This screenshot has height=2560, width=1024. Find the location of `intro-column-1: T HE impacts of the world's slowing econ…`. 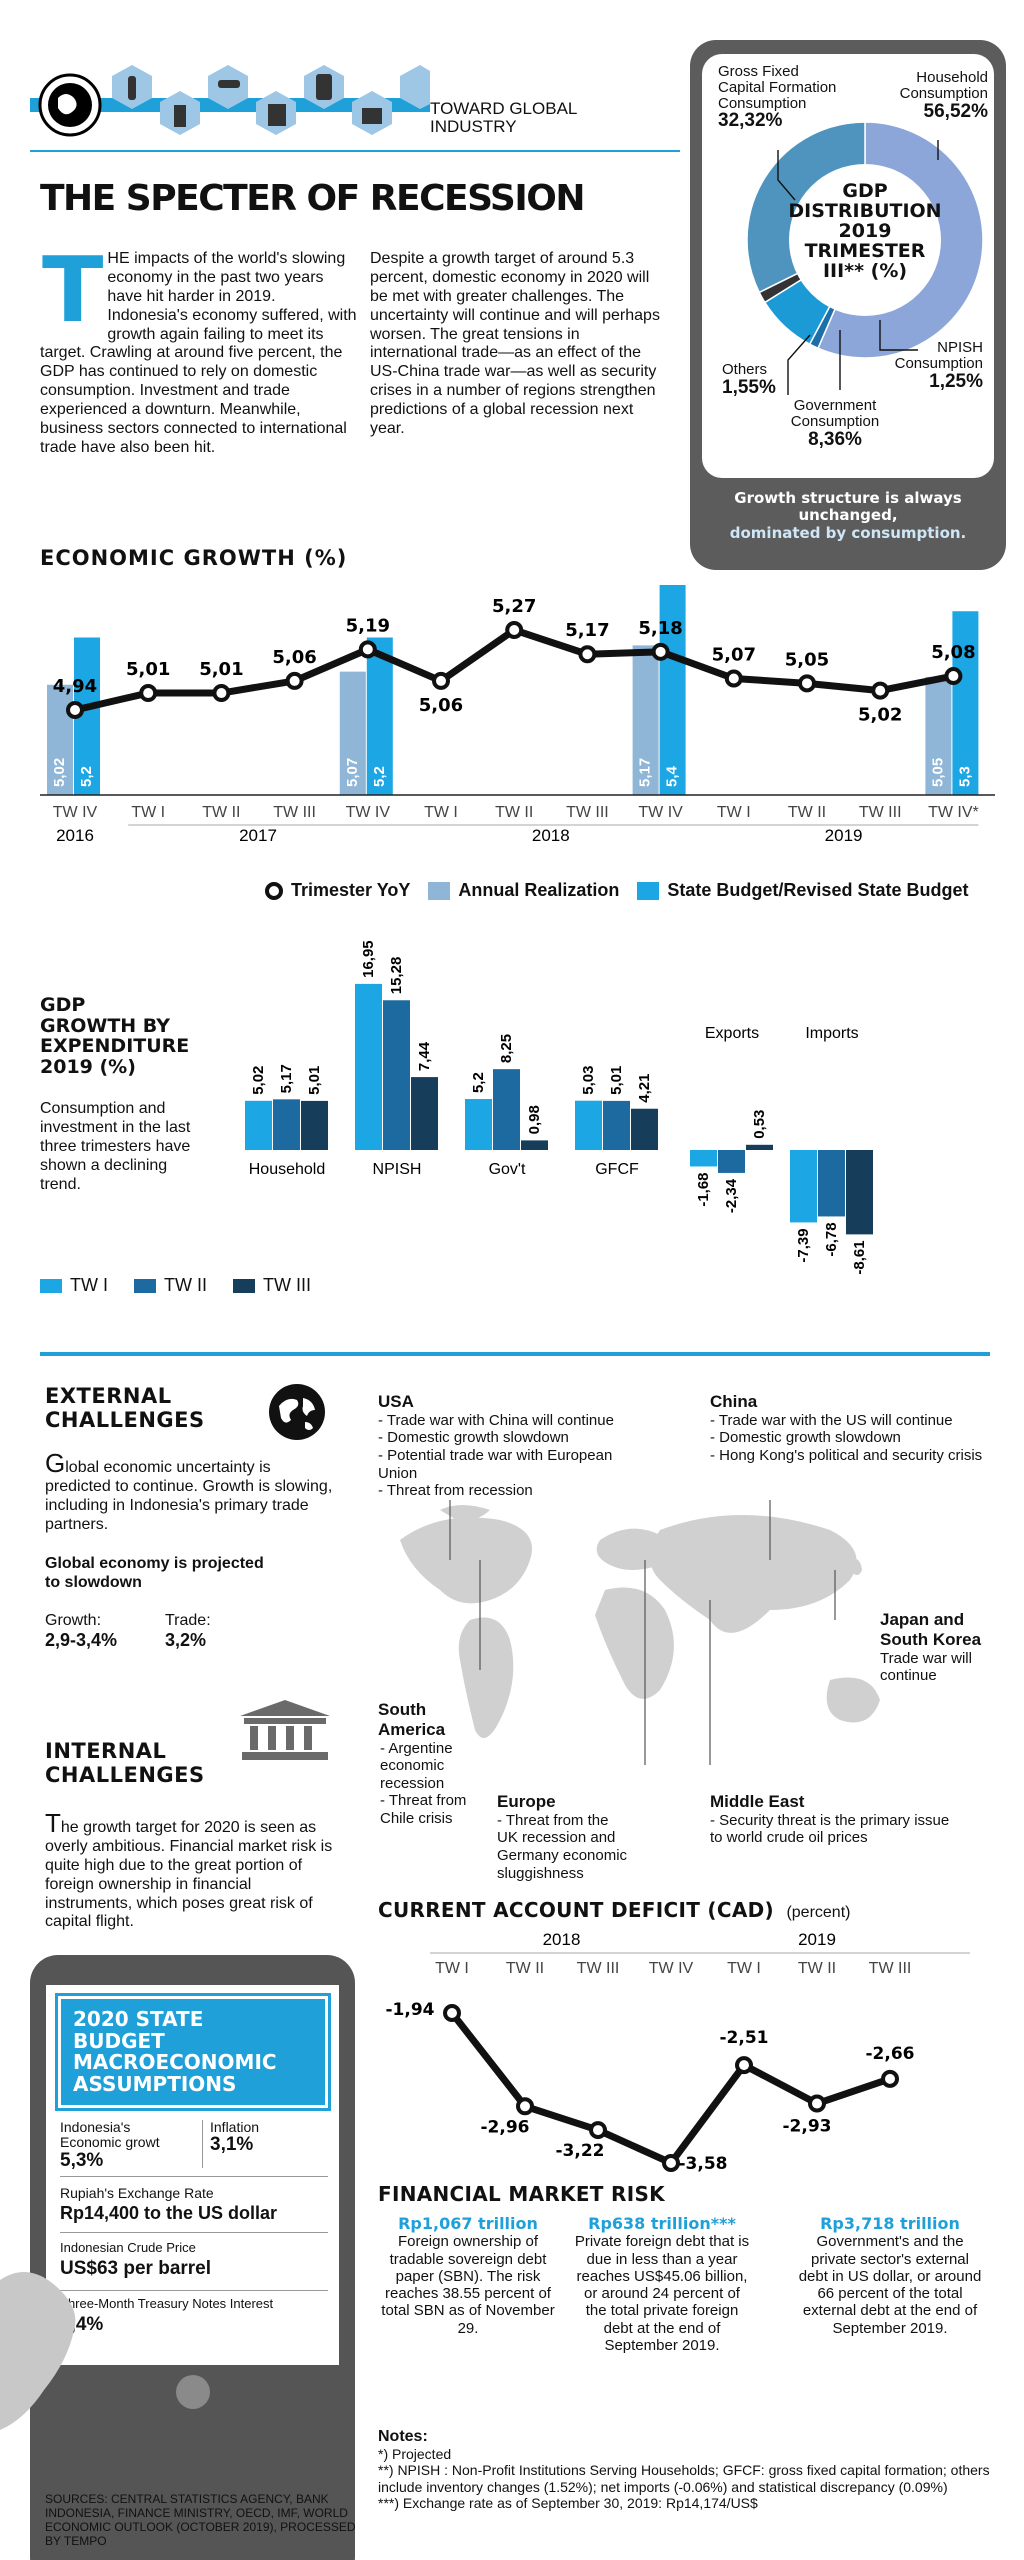

intro-column-1: T HE impacts of the world's slowing econ… is located at coordinates (200, 348).